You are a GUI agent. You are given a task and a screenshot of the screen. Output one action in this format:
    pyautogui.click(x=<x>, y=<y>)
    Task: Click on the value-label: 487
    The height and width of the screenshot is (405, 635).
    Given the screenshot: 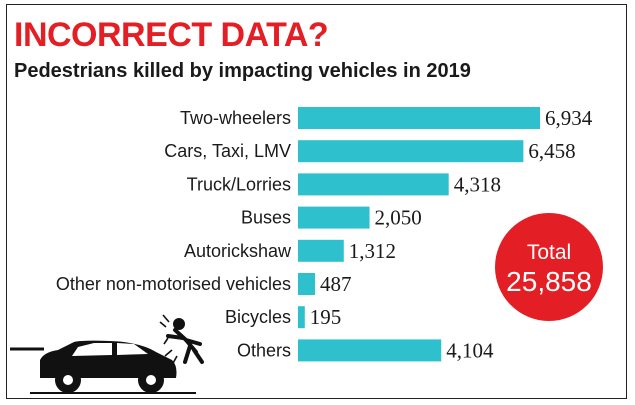 What is the action you would take?
    pyautogui.click(x=336, y=284)
    